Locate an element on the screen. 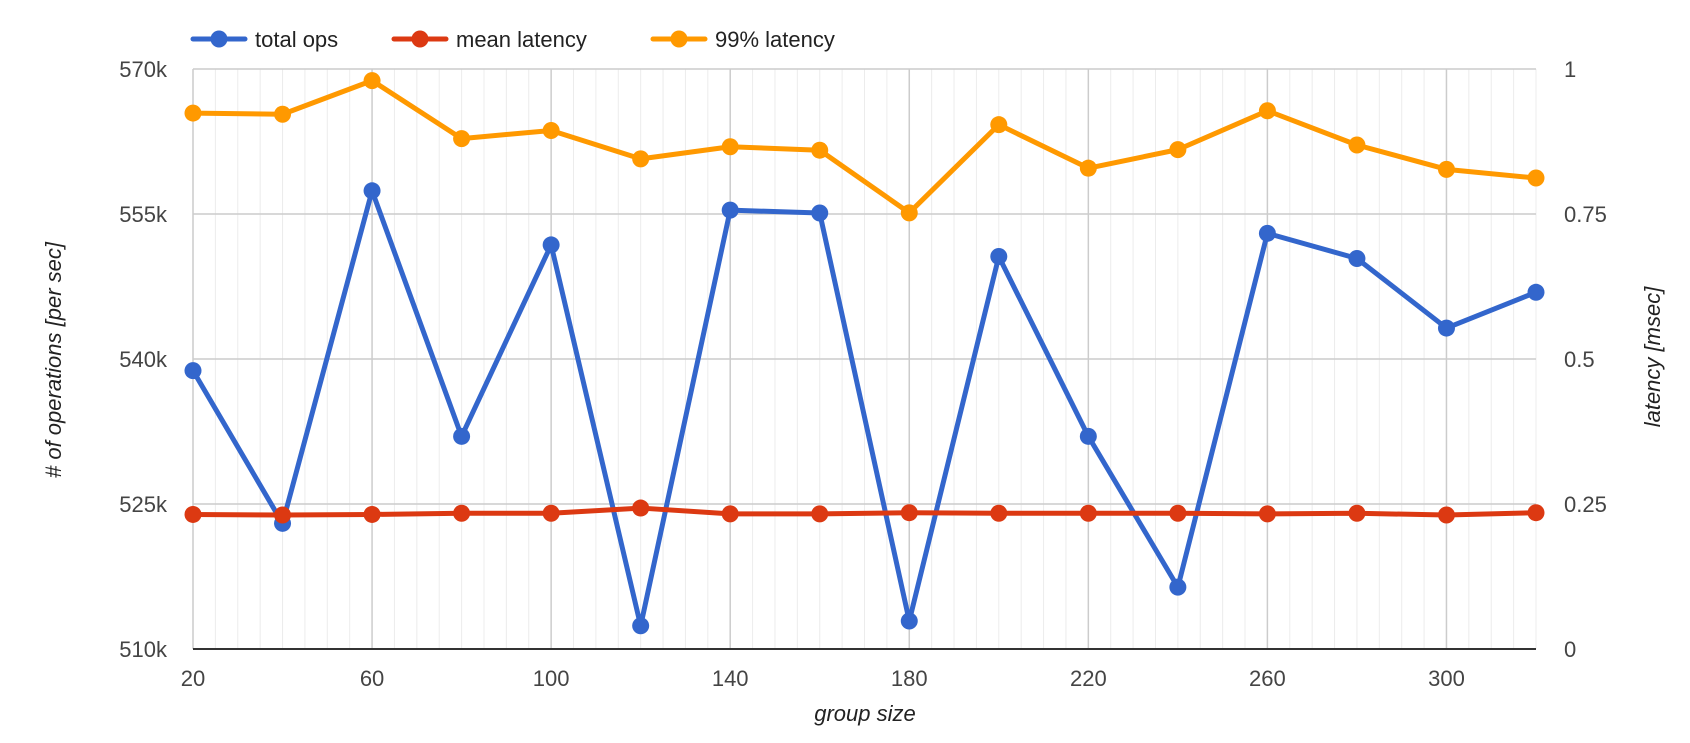 The height and width of the screenshot is (743, 1690). y2-tick-label: 1 is located at coordinates (1570, 69).